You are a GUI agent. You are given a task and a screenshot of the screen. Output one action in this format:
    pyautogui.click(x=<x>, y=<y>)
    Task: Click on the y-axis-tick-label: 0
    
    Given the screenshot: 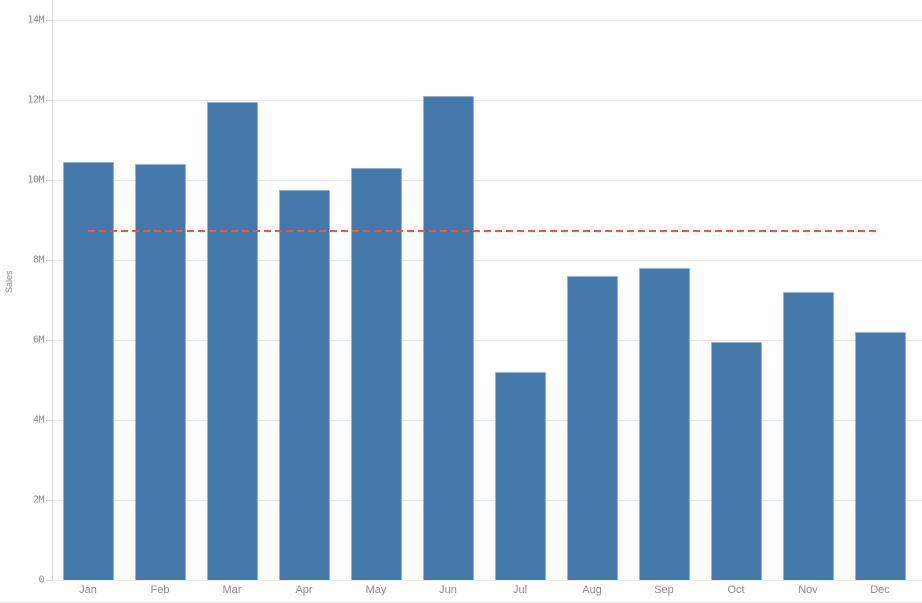 What is the action you would take?
    pyautogui.click(x=41, y=580)
    